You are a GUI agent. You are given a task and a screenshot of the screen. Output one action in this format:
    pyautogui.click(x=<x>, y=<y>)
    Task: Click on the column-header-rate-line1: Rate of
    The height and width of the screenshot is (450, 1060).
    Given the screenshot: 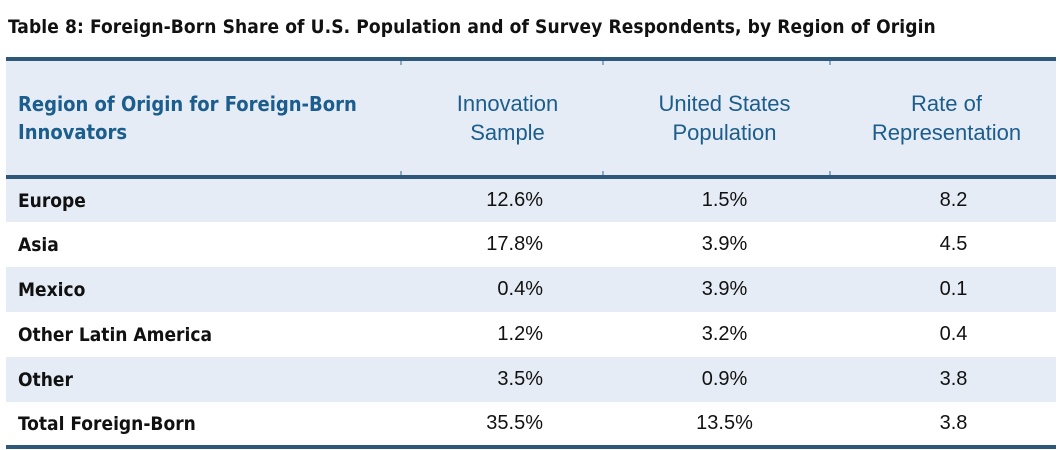 What is the action you would take?
    pyautogui.click(x=946, y=103)
    